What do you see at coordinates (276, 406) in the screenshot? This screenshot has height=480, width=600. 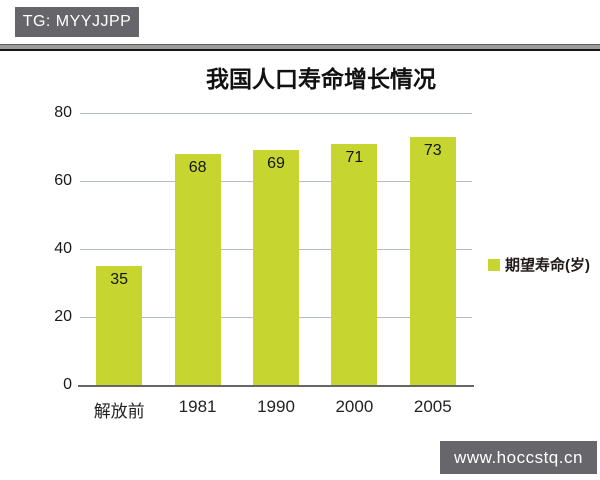 I see `x-tick-label-1990: 1990` at bounding box center [276, 406].